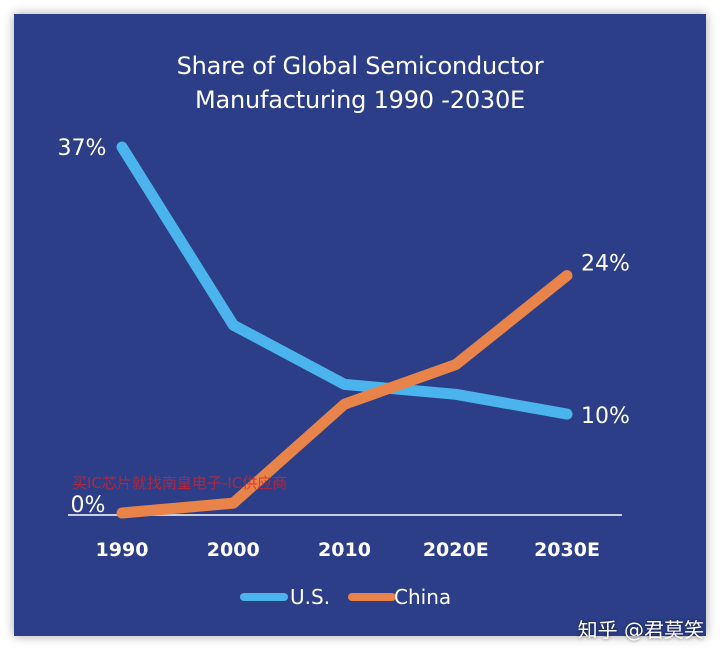  What do you see at coordinates (422, 597) in the screenshot?
I see `legend-label: China` at bounding box center [422, 597].